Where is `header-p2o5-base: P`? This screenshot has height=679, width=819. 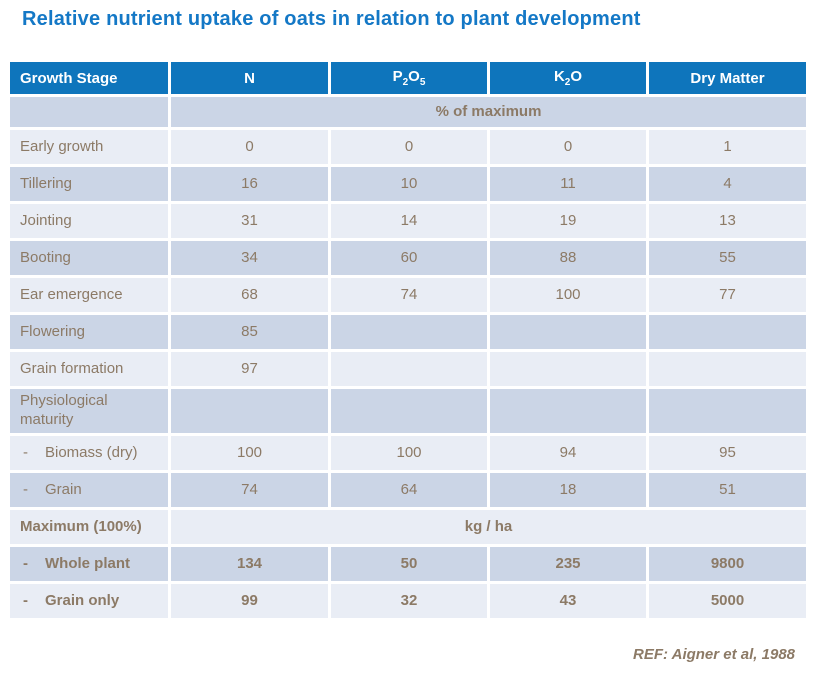 header-p2o5-base: P is located at coordinates (397, 76).